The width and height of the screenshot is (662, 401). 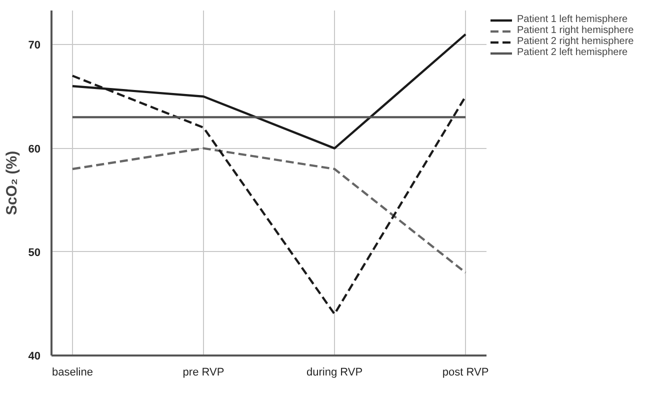 I want to click on legend-label: Patient 2 left hemisphere, so click(x=572, y=52).